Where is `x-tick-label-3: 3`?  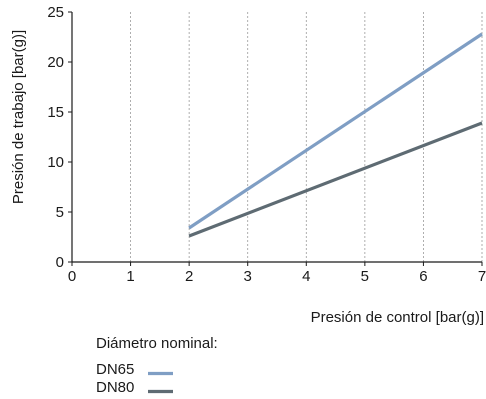
x-tick-label-3: 3 is located at coordinates (248, 276).